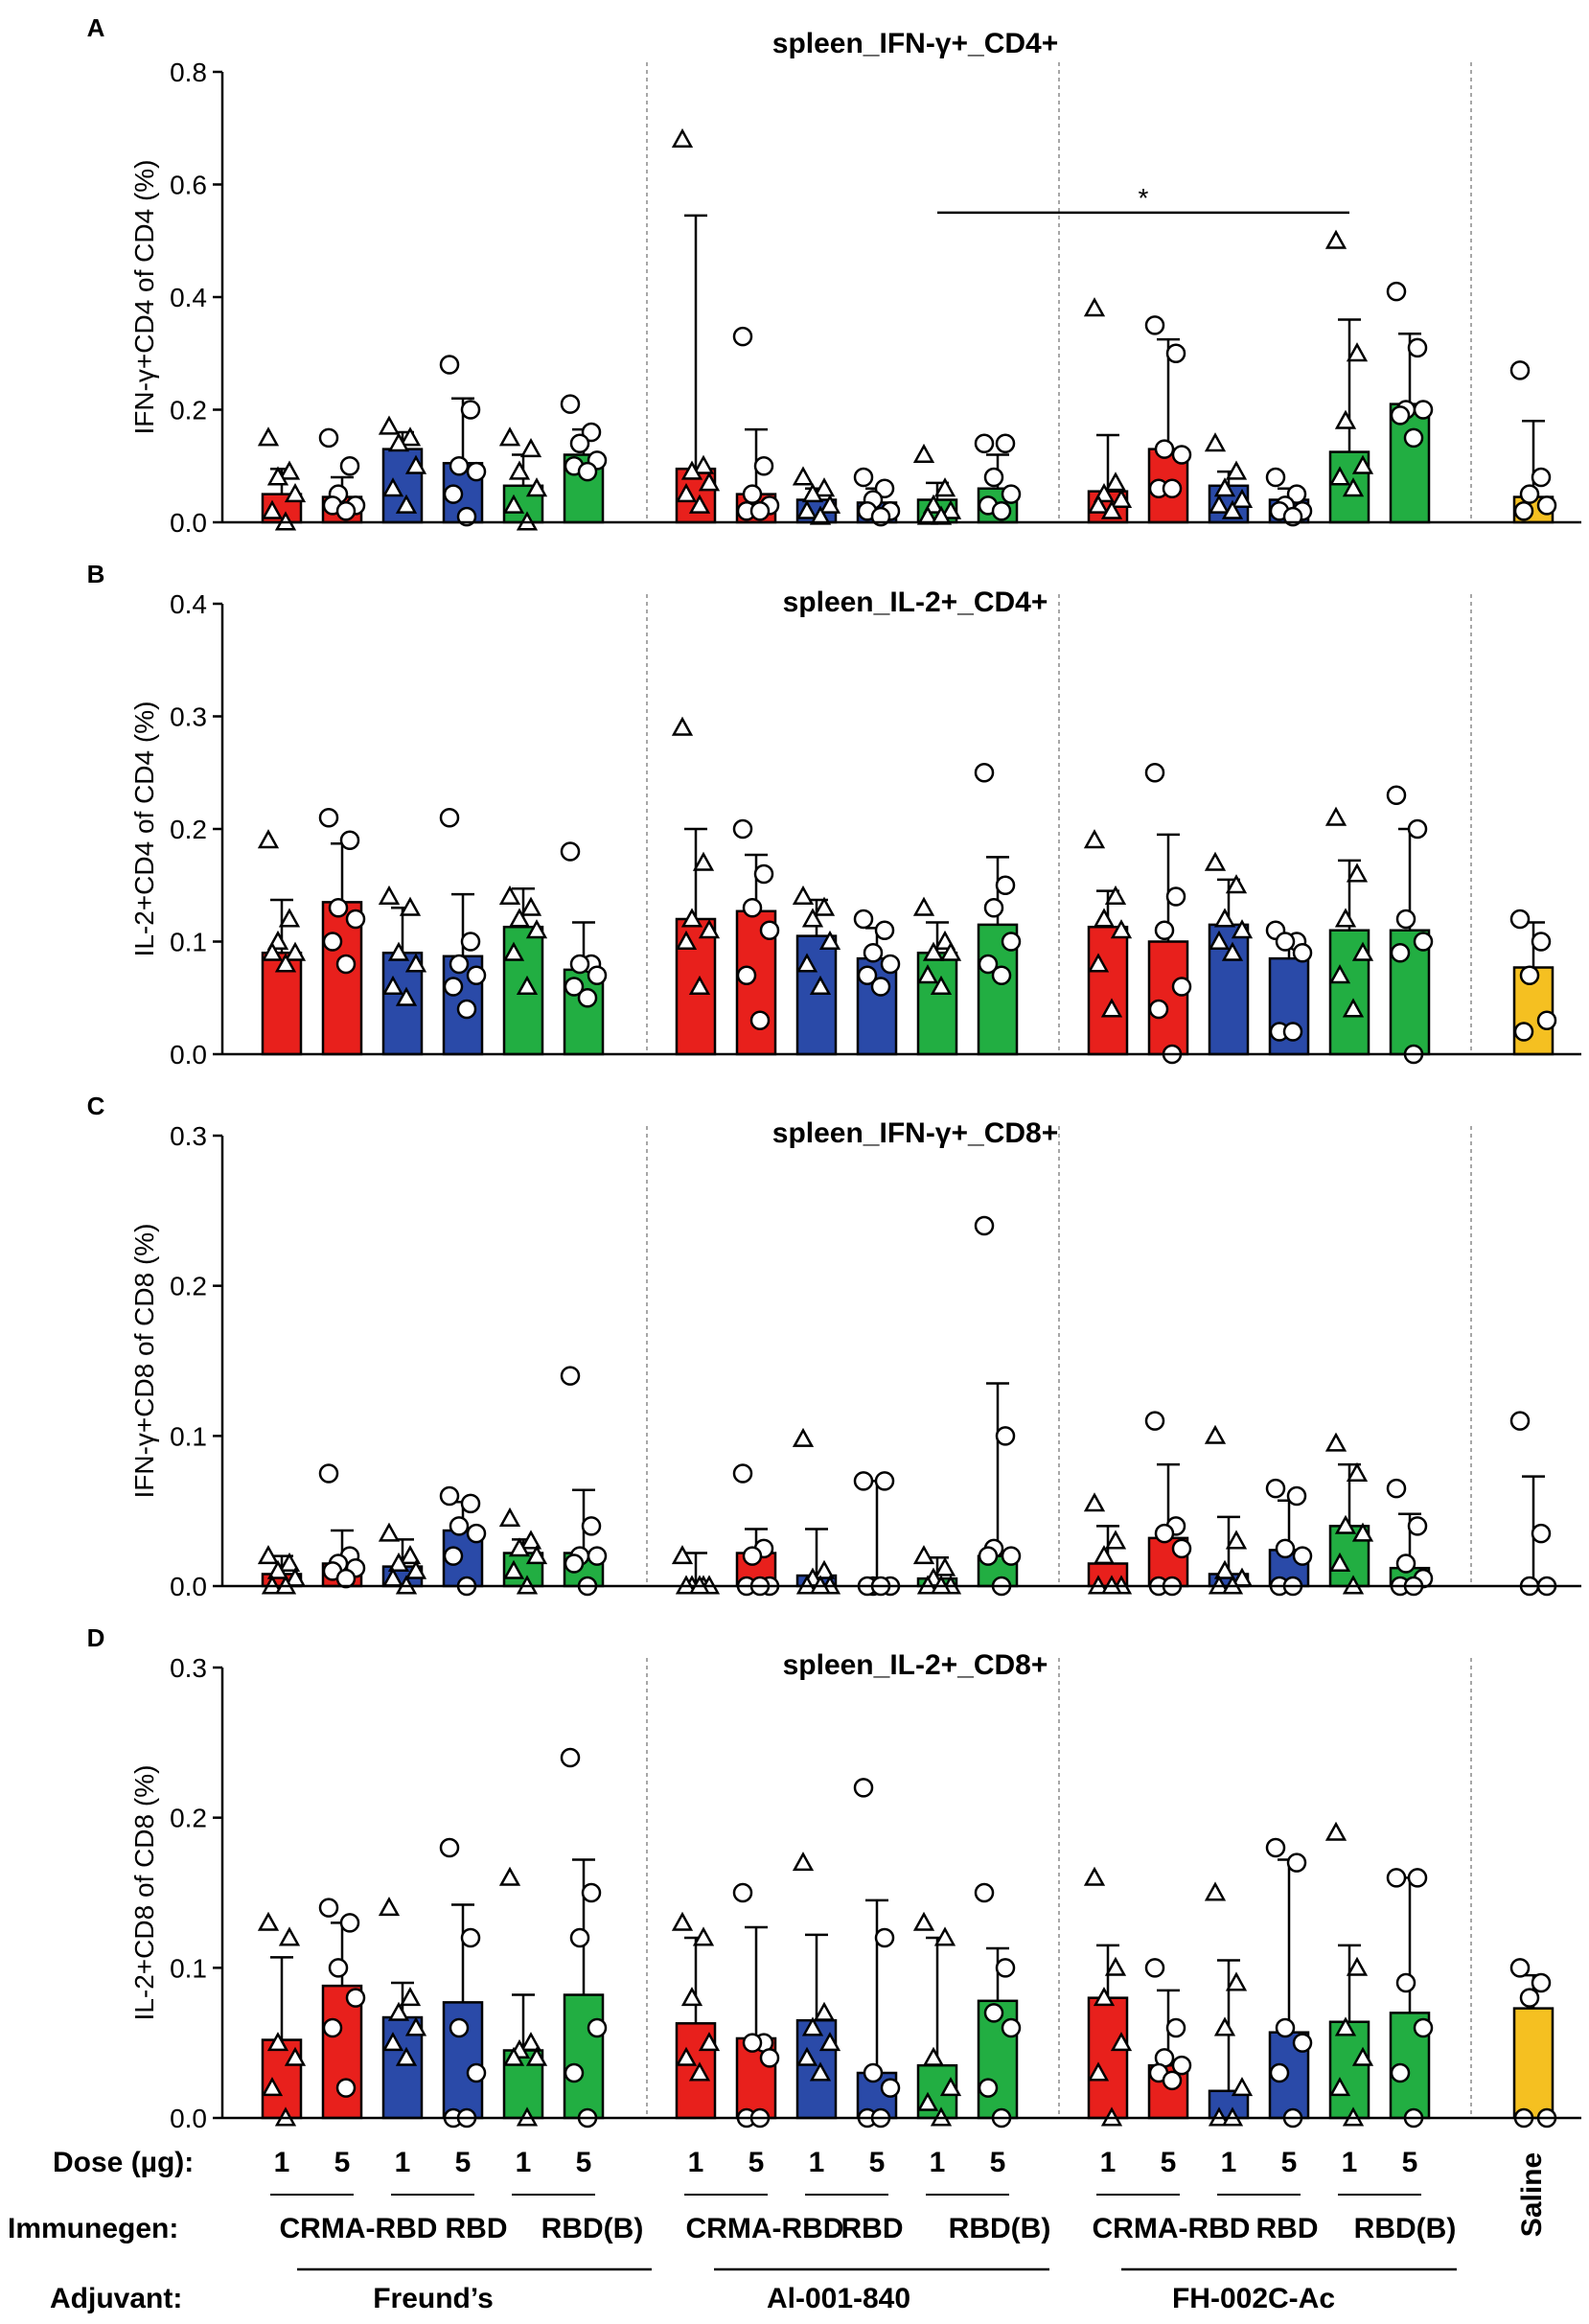  What do you see at coordinates (144, 1893) in the screenshot?
I see `y-axis-label-D: IL-2+CD8 of CD8 (%)` at bounding box center [144, 1893].